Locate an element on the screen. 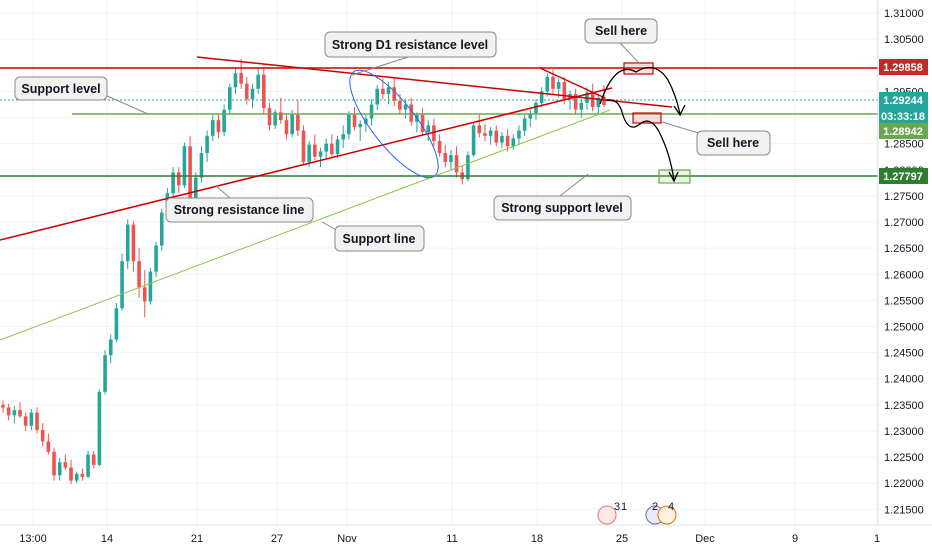  y-tick-label: 1.30500 is located at coordinates (904, 40).